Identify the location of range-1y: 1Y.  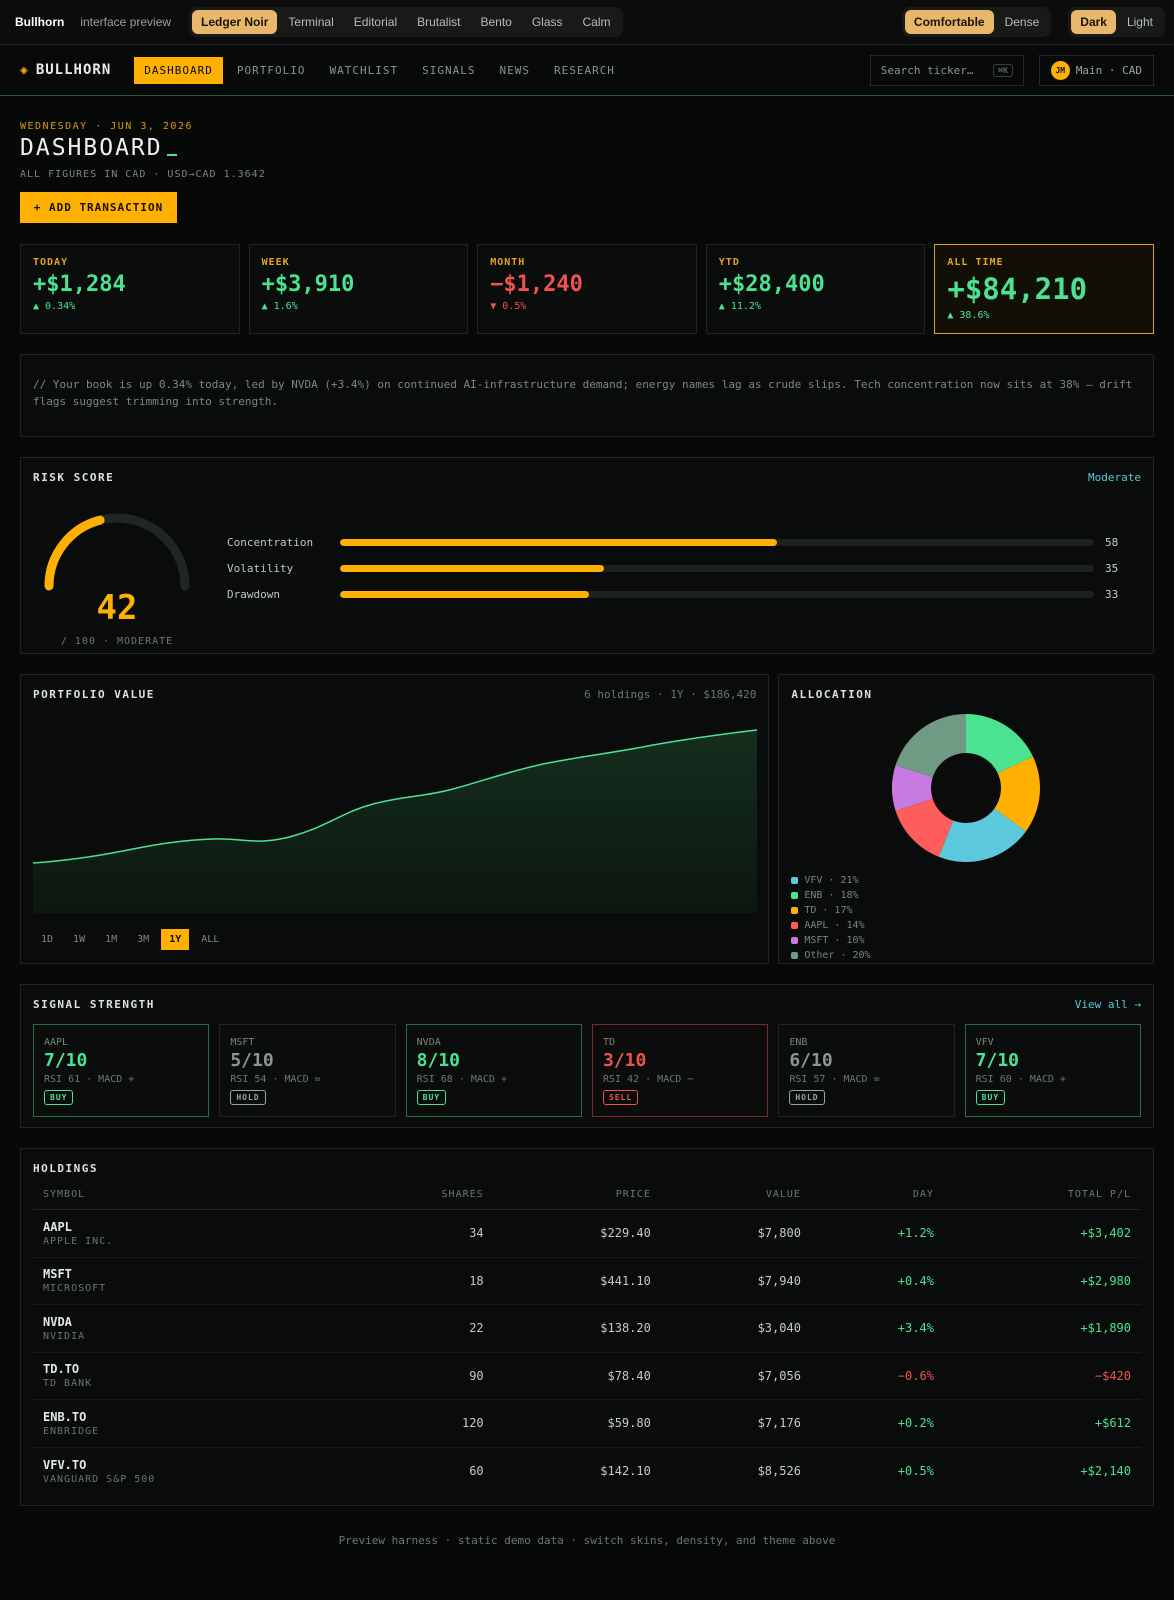
(175, 939).